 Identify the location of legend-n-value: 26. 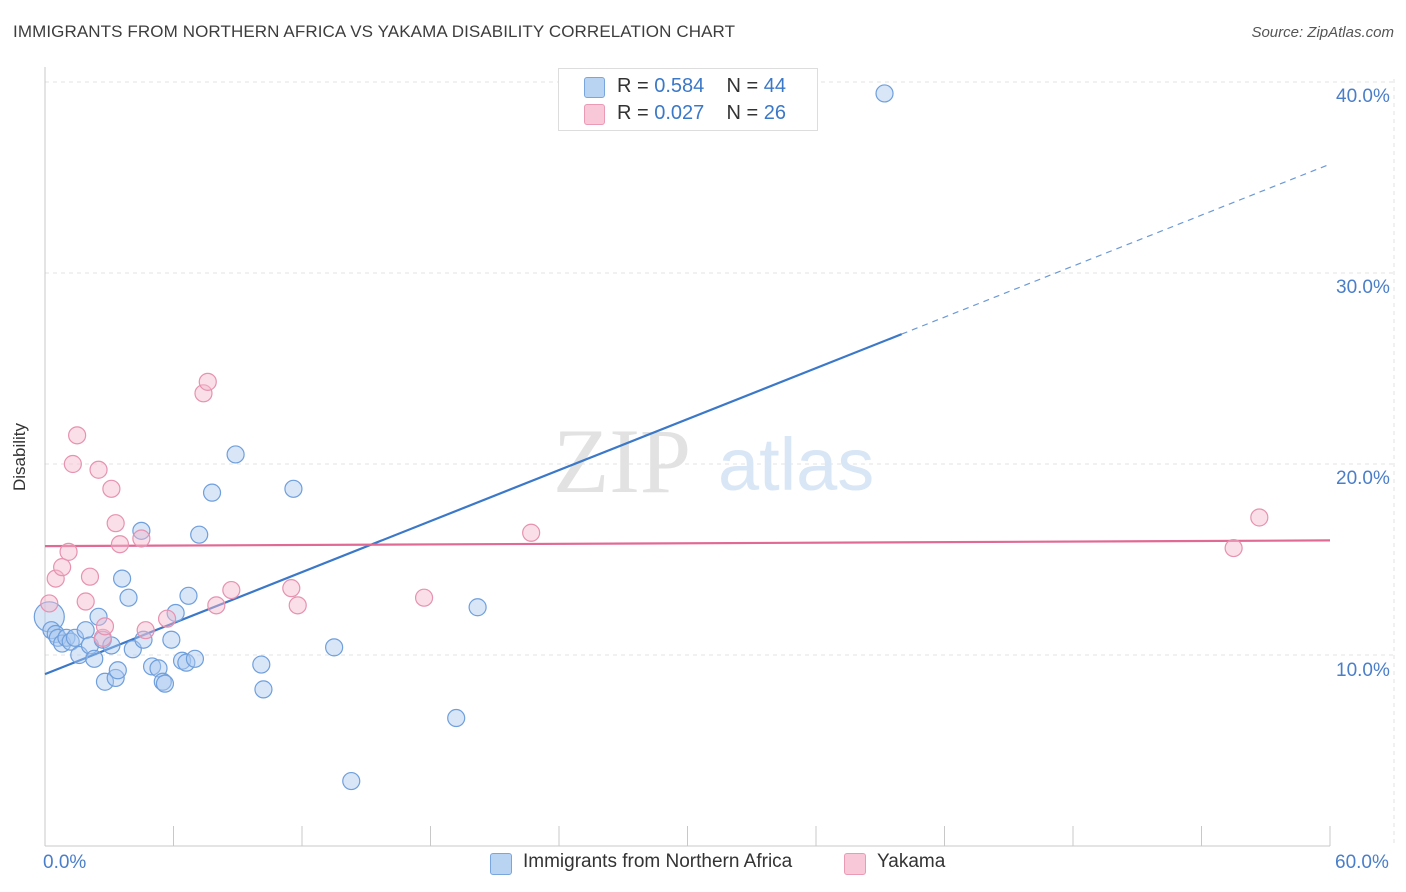
(775, 113).